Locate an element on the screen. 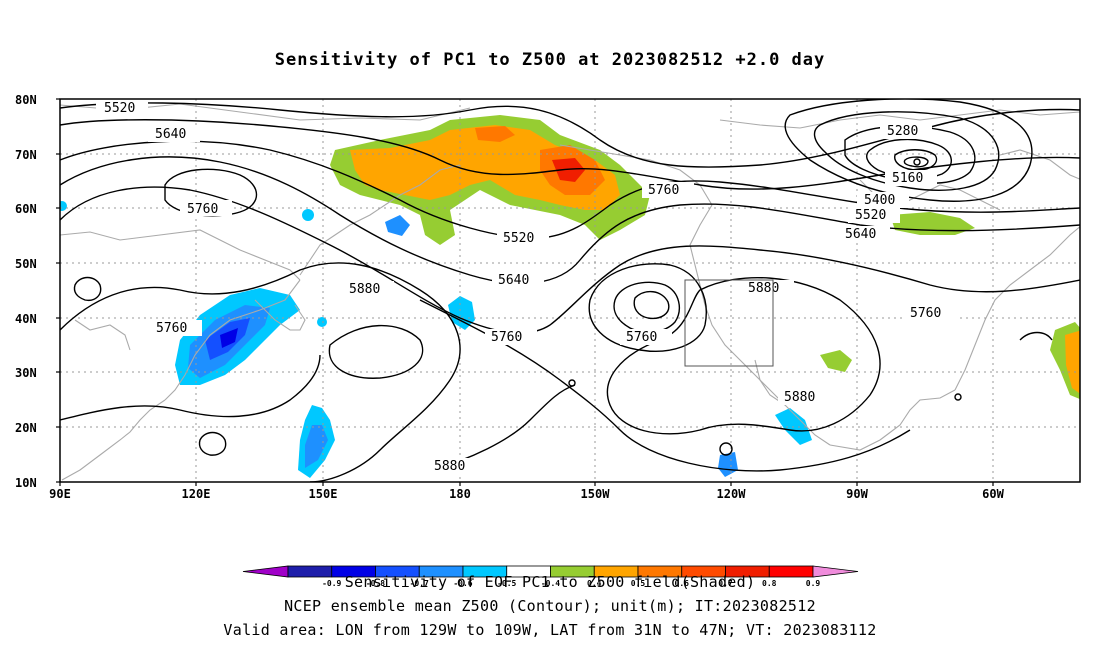 The image size is (1100, 650). negative-shading-wpac-mid is located at coordinates (316, 446).